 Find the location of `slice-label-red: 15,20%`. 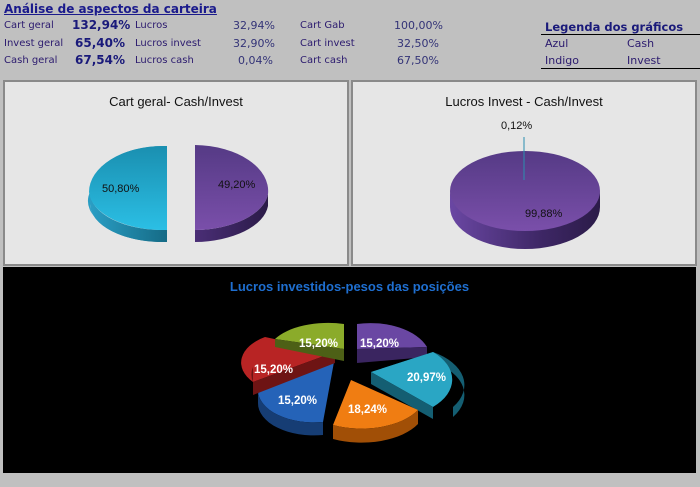

slice-label-red: 15,20% is located at coordinates (273, 370).